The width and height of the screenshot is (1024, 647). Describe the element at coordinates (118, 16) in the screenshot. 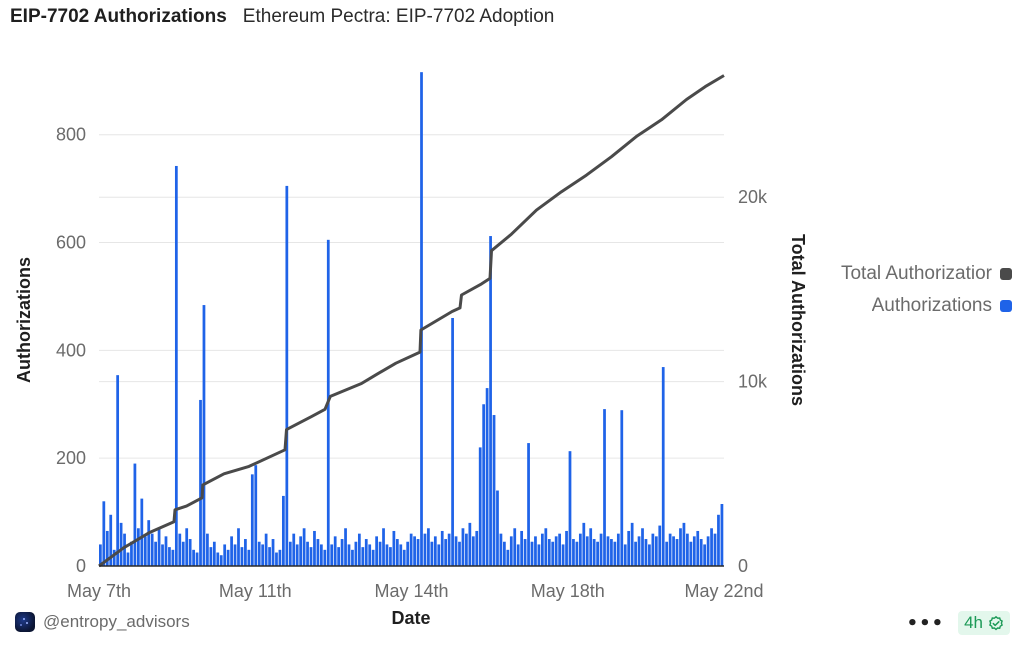

I see `chart-title: EIP-7702 Authorizations` at that location.